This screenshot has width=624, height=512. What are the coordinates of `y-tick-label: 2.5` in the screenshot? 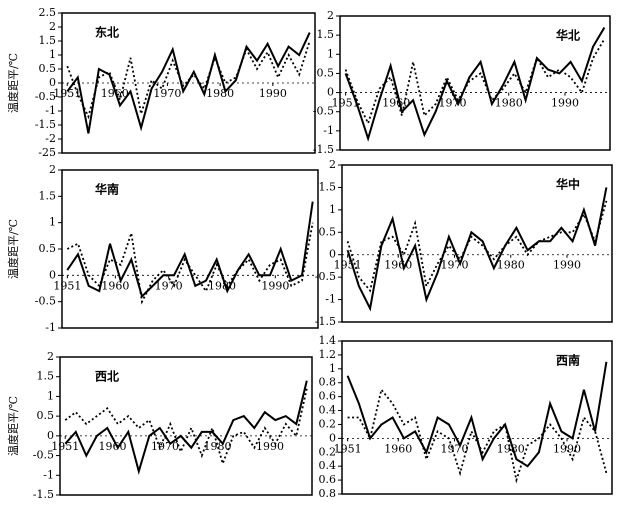 It's located at (48, 12).